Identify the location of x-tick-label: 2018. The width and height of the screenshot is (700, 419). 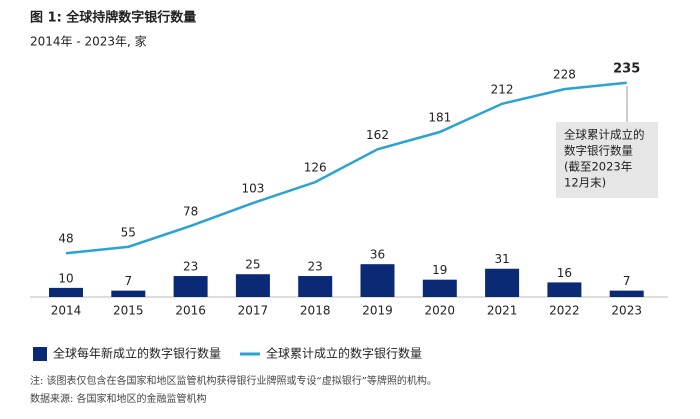
(315, 311).